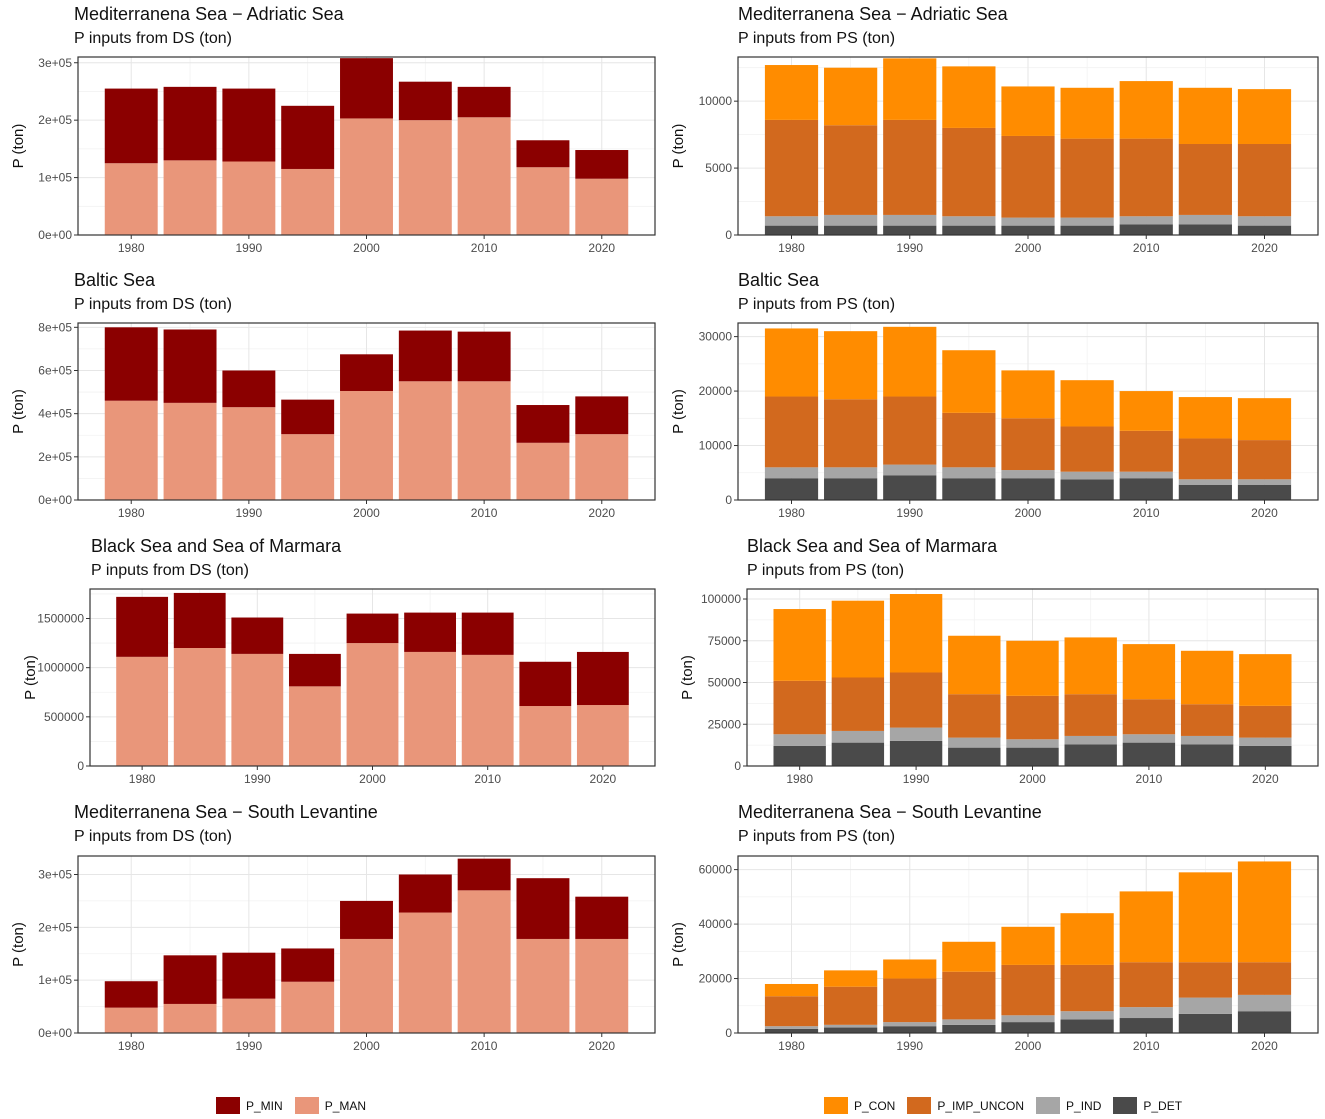 This screenshot has height=1119, width=1325. Describe the element at coordinates (1032, 743) in the screenshot. I see `bar-p-ind-2000` at that location.